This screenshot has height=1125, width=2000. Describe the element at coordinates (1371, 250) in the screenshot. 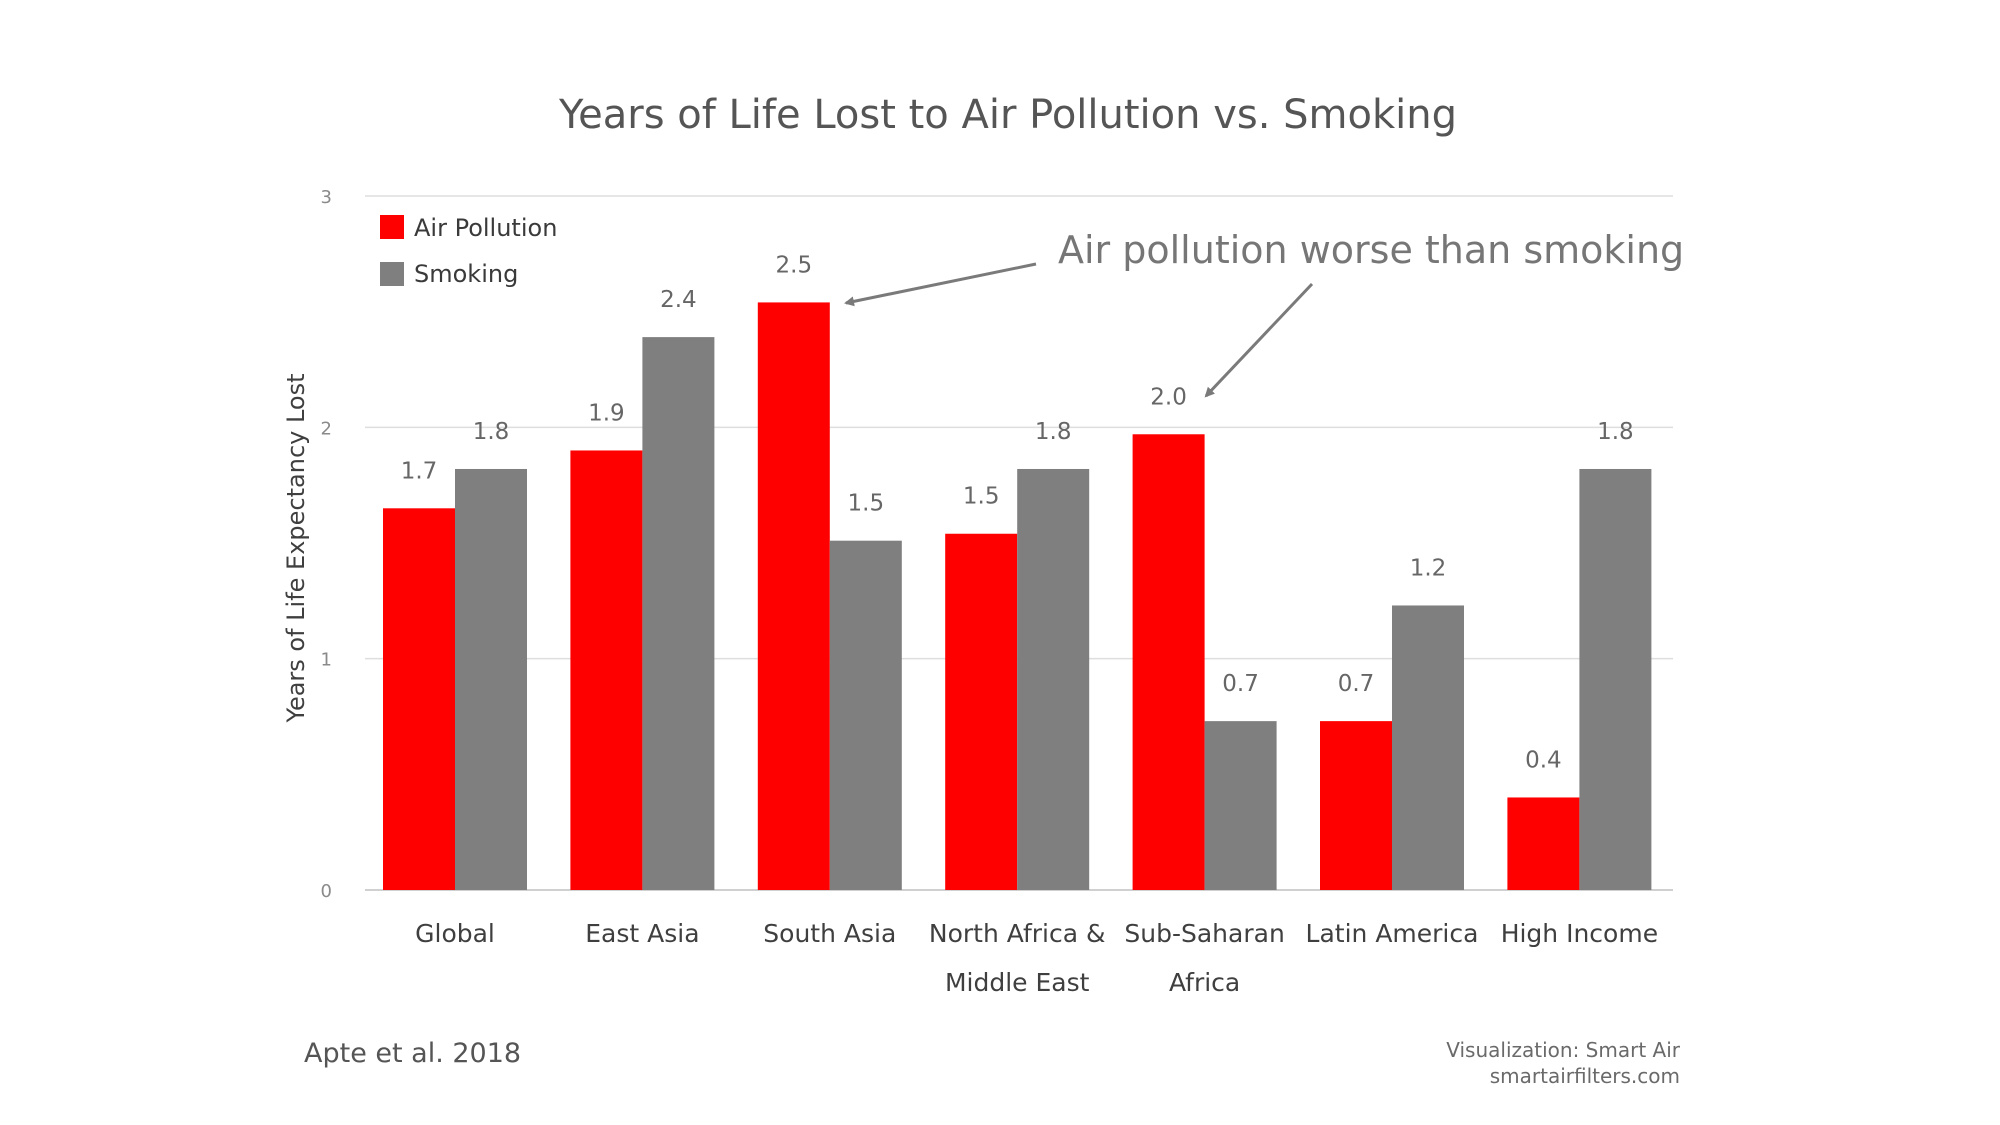

I see `annotation-text: Air pollution worse than smoking` at that location.